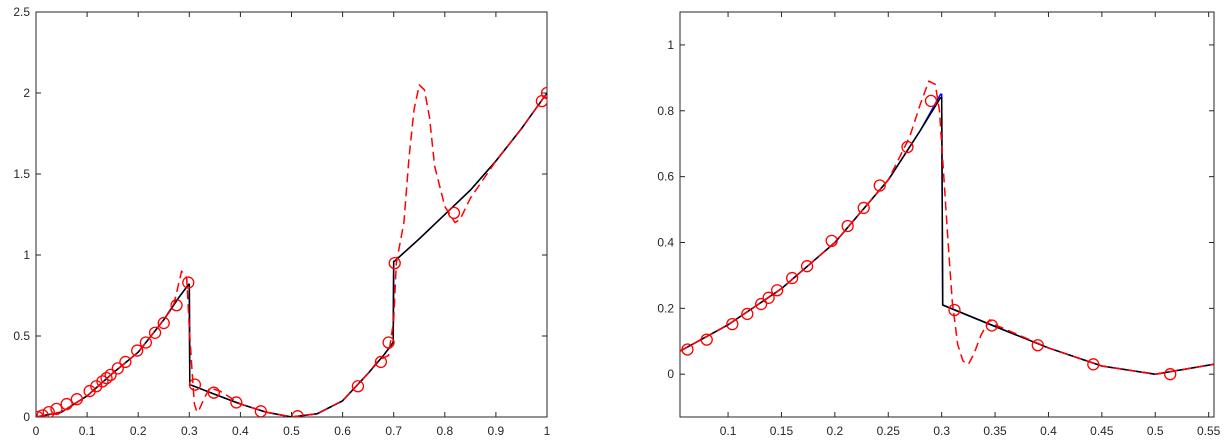  Describe the element at coordinates (21, 174) in the screenshot. I see `y-tick-label: 1.5` at that location.